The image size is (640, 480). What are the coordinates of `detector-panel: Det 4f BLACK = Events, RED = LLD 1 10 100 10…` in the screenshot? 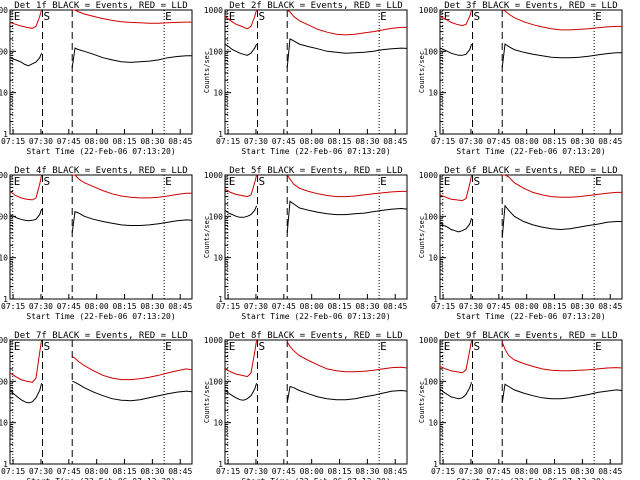 It's located at (96, 243).